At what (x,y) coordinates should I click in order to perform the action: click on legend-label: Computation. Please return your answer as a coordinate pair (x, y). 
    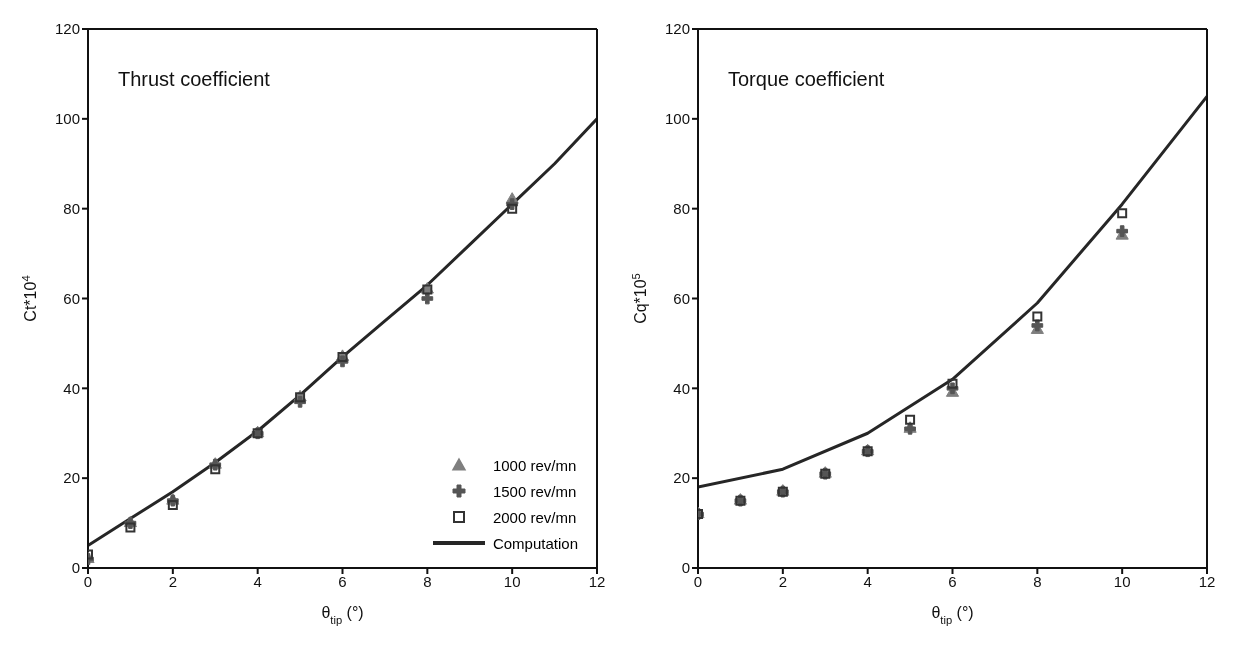
    Looking at the image, I should click on (535, 543).